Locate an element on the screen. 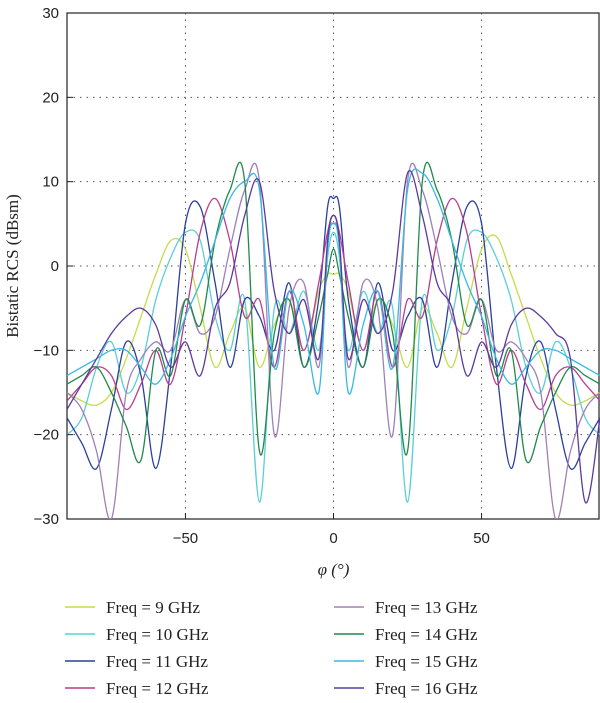 The height and width of the screenshot is (703, 600). y-tick-label: −20 is located at coordinates (46, 435).